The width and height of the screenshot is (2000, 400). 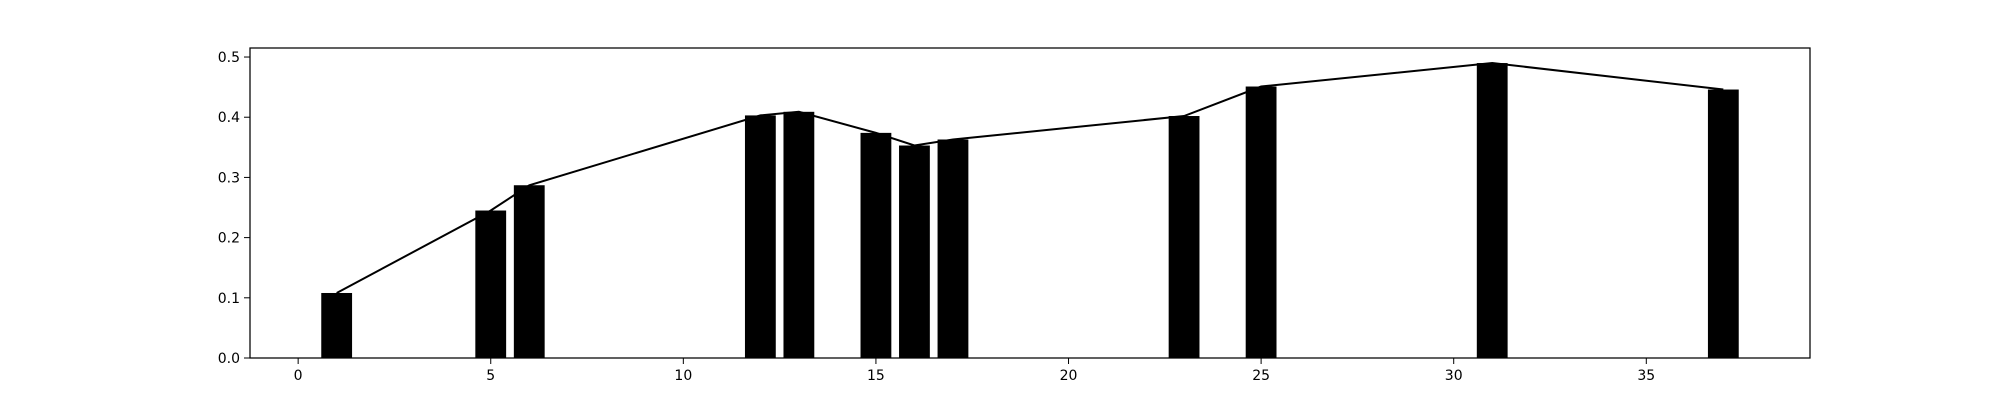 What do you see at coordinates (229, 58) in the screenshot?
I see `y-tick-label: 0.5` at bounding box center [229, 58].